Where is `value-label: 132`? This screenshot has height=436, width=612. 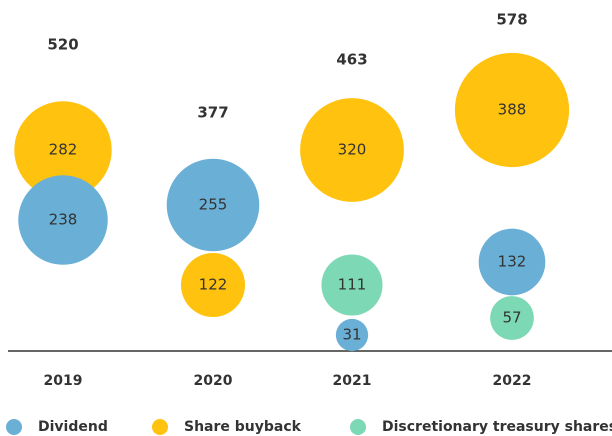 value-label: 132 is located at coordinates (512, 262).